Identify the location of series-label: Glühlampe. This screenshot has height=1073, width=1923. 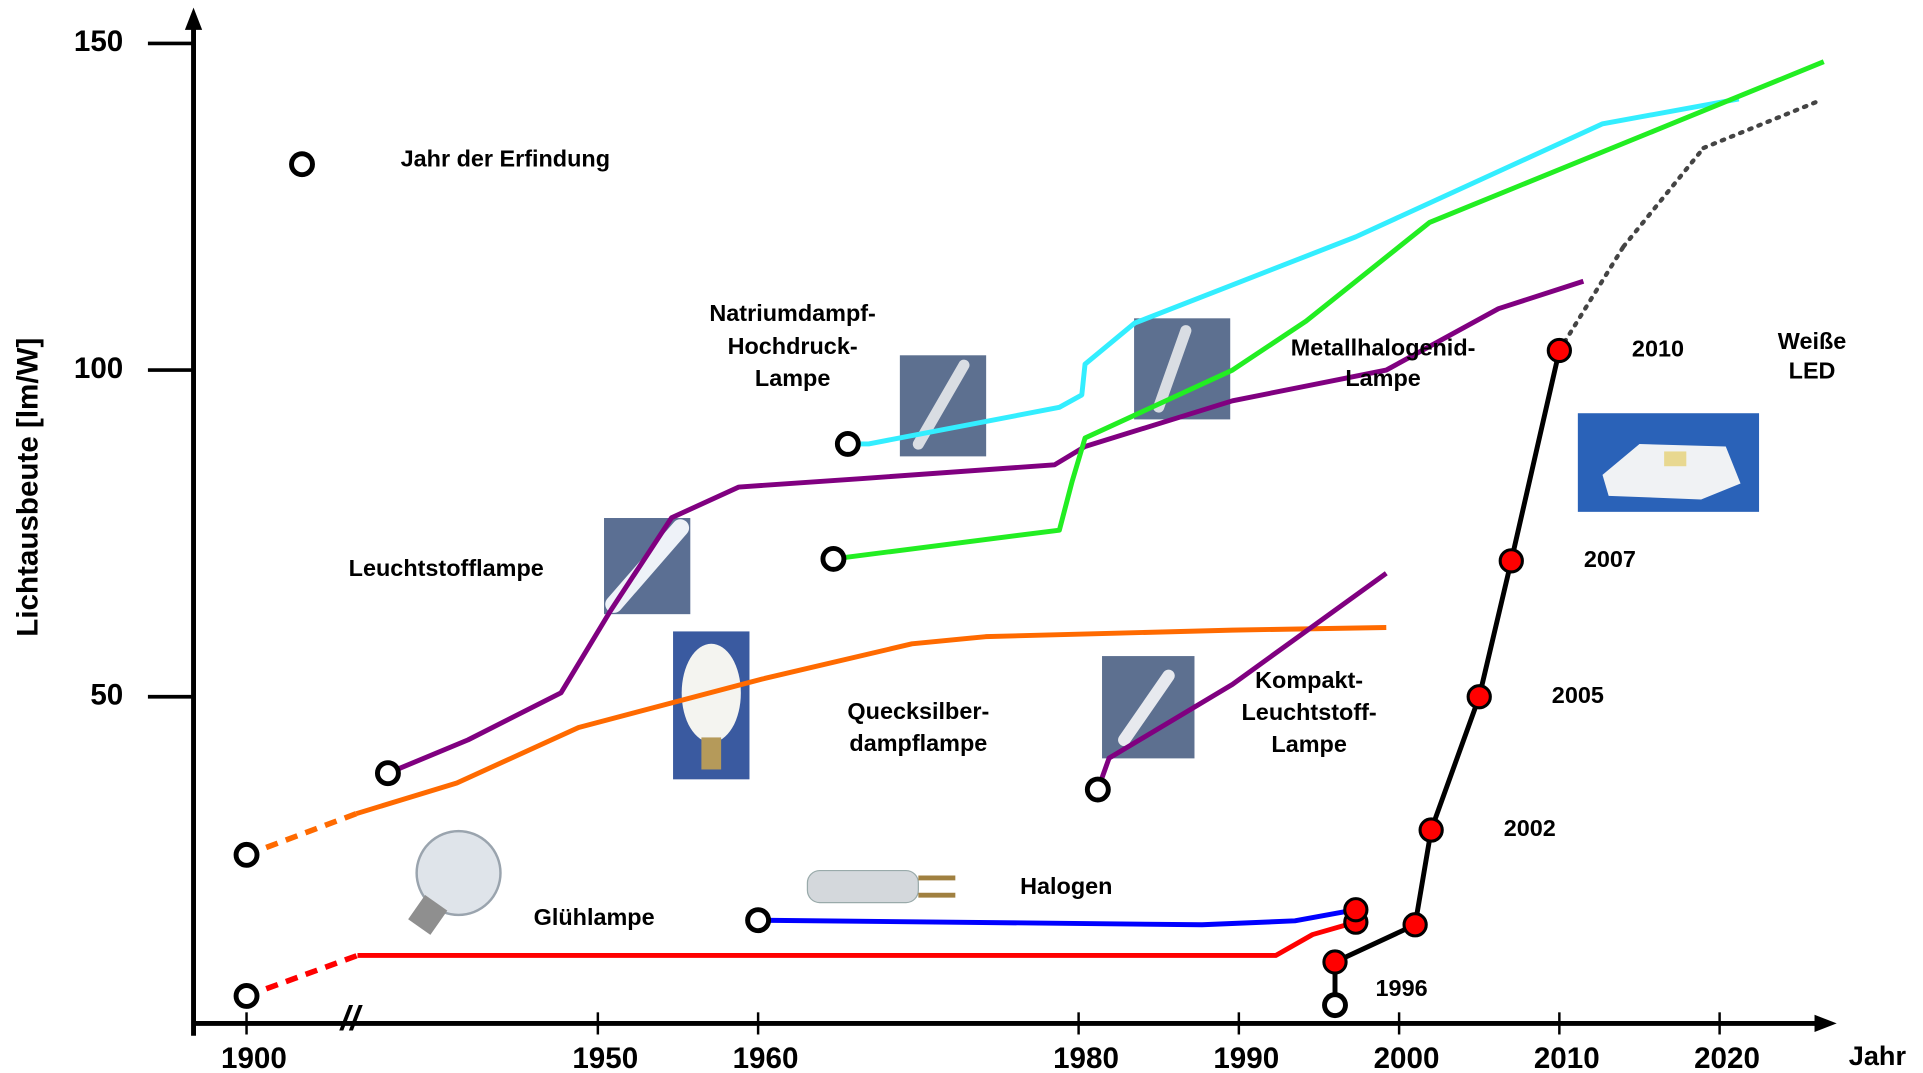
(594, 917).